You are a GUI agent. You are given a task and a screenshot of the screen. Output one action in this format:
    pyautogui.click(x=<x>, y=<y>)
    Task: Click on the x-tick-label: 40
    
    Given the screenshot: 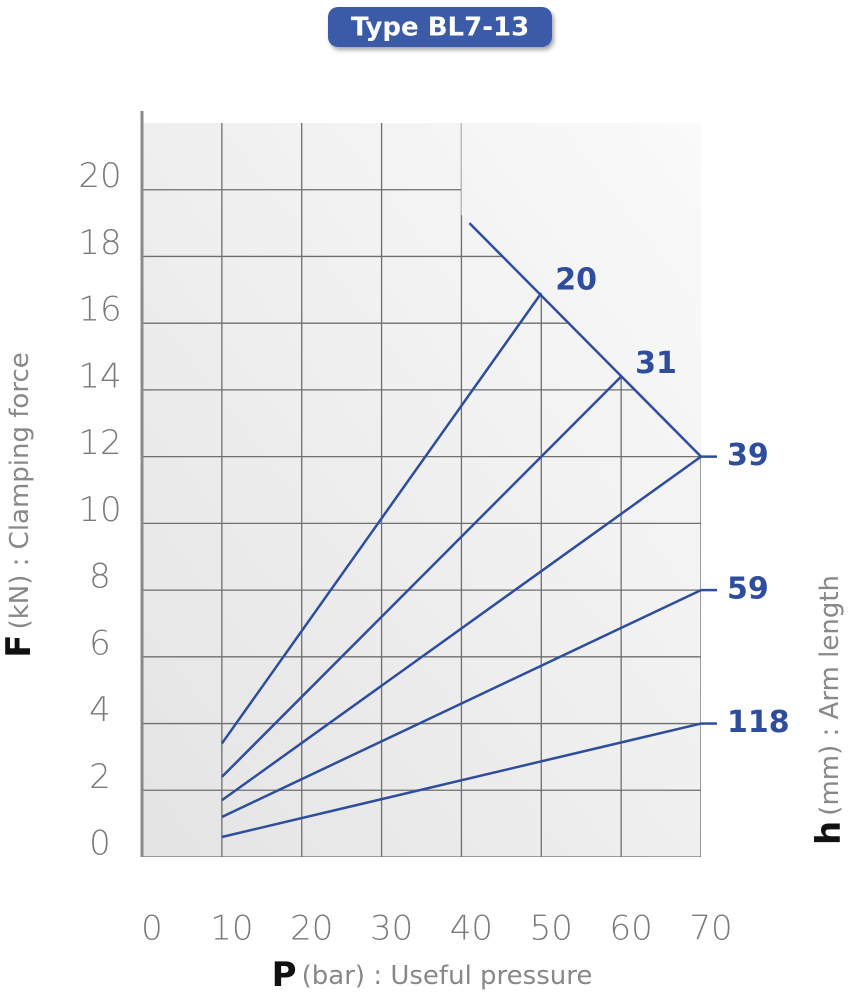 What is the action you would take?
    pyautogui.click(x=471, y=929)
    